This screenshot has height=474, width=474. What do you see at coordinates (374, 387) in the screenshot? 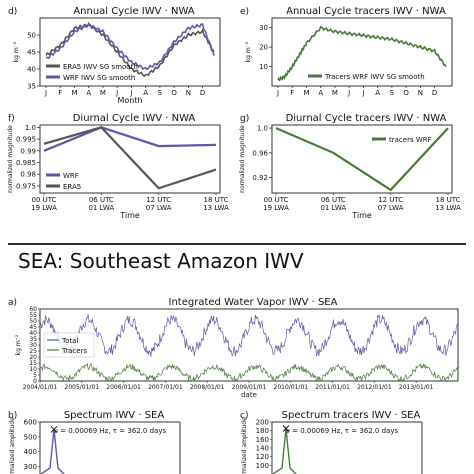
I see `x-tick-label-a: 2012/01/01` at bounding box center [374, 387].